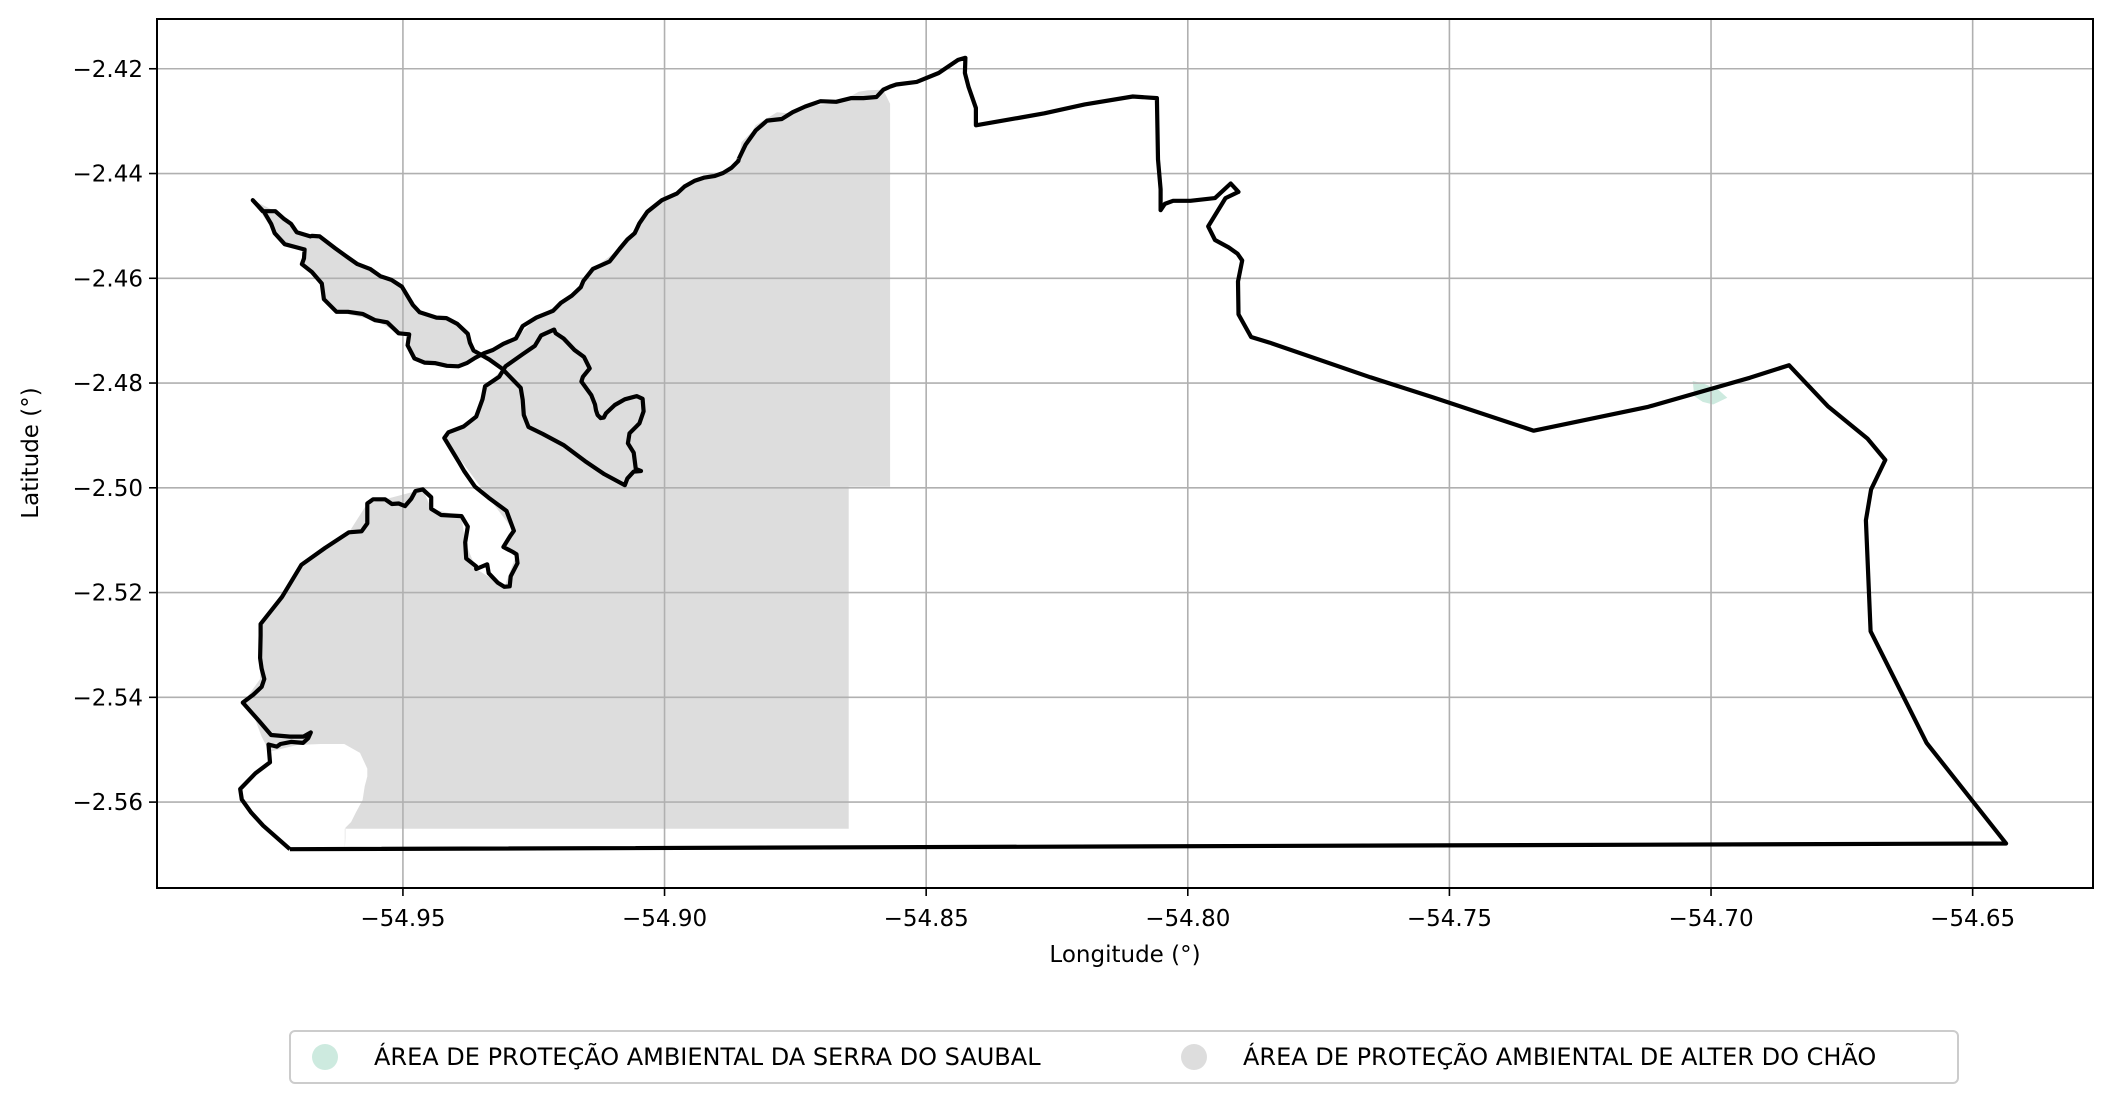 This screenshot has width=2110, height=1102. What do you see at coordinates (108, 384) in the screenshot?
I see `y-tick-label: −2.48` at bounding box center [108, 384].